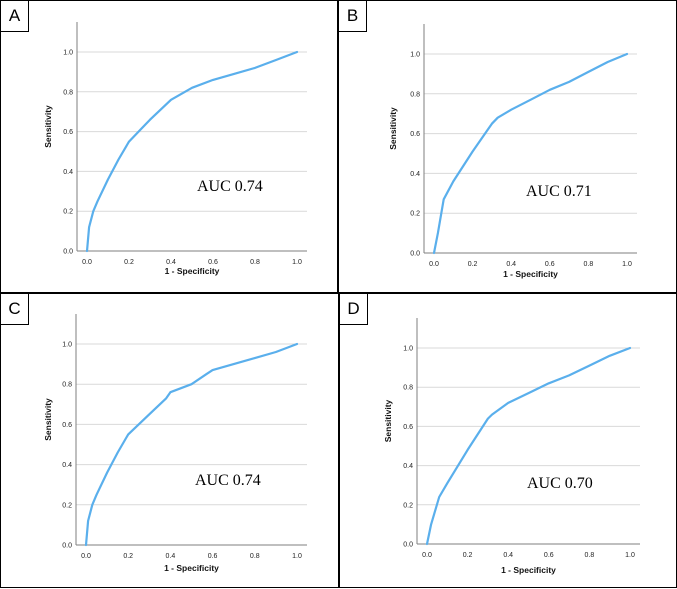  What do you see at coordinates (559, 191) in the screenshot?
I see `auc-annotation: AUC 0.71` at bounding box center [559, 191].